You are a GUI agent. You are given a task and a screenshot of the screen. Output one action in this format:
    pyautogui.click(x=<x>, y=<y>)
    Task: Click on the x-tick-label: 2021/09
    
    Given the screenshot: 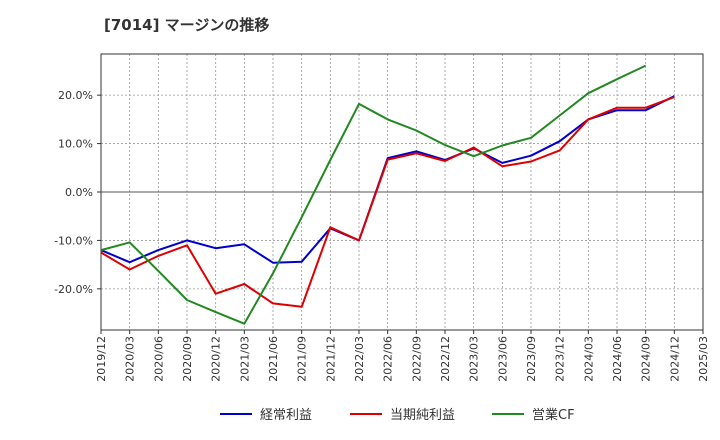 What is the action you would take?
    pyautogui.click(x=302, y=359)
    